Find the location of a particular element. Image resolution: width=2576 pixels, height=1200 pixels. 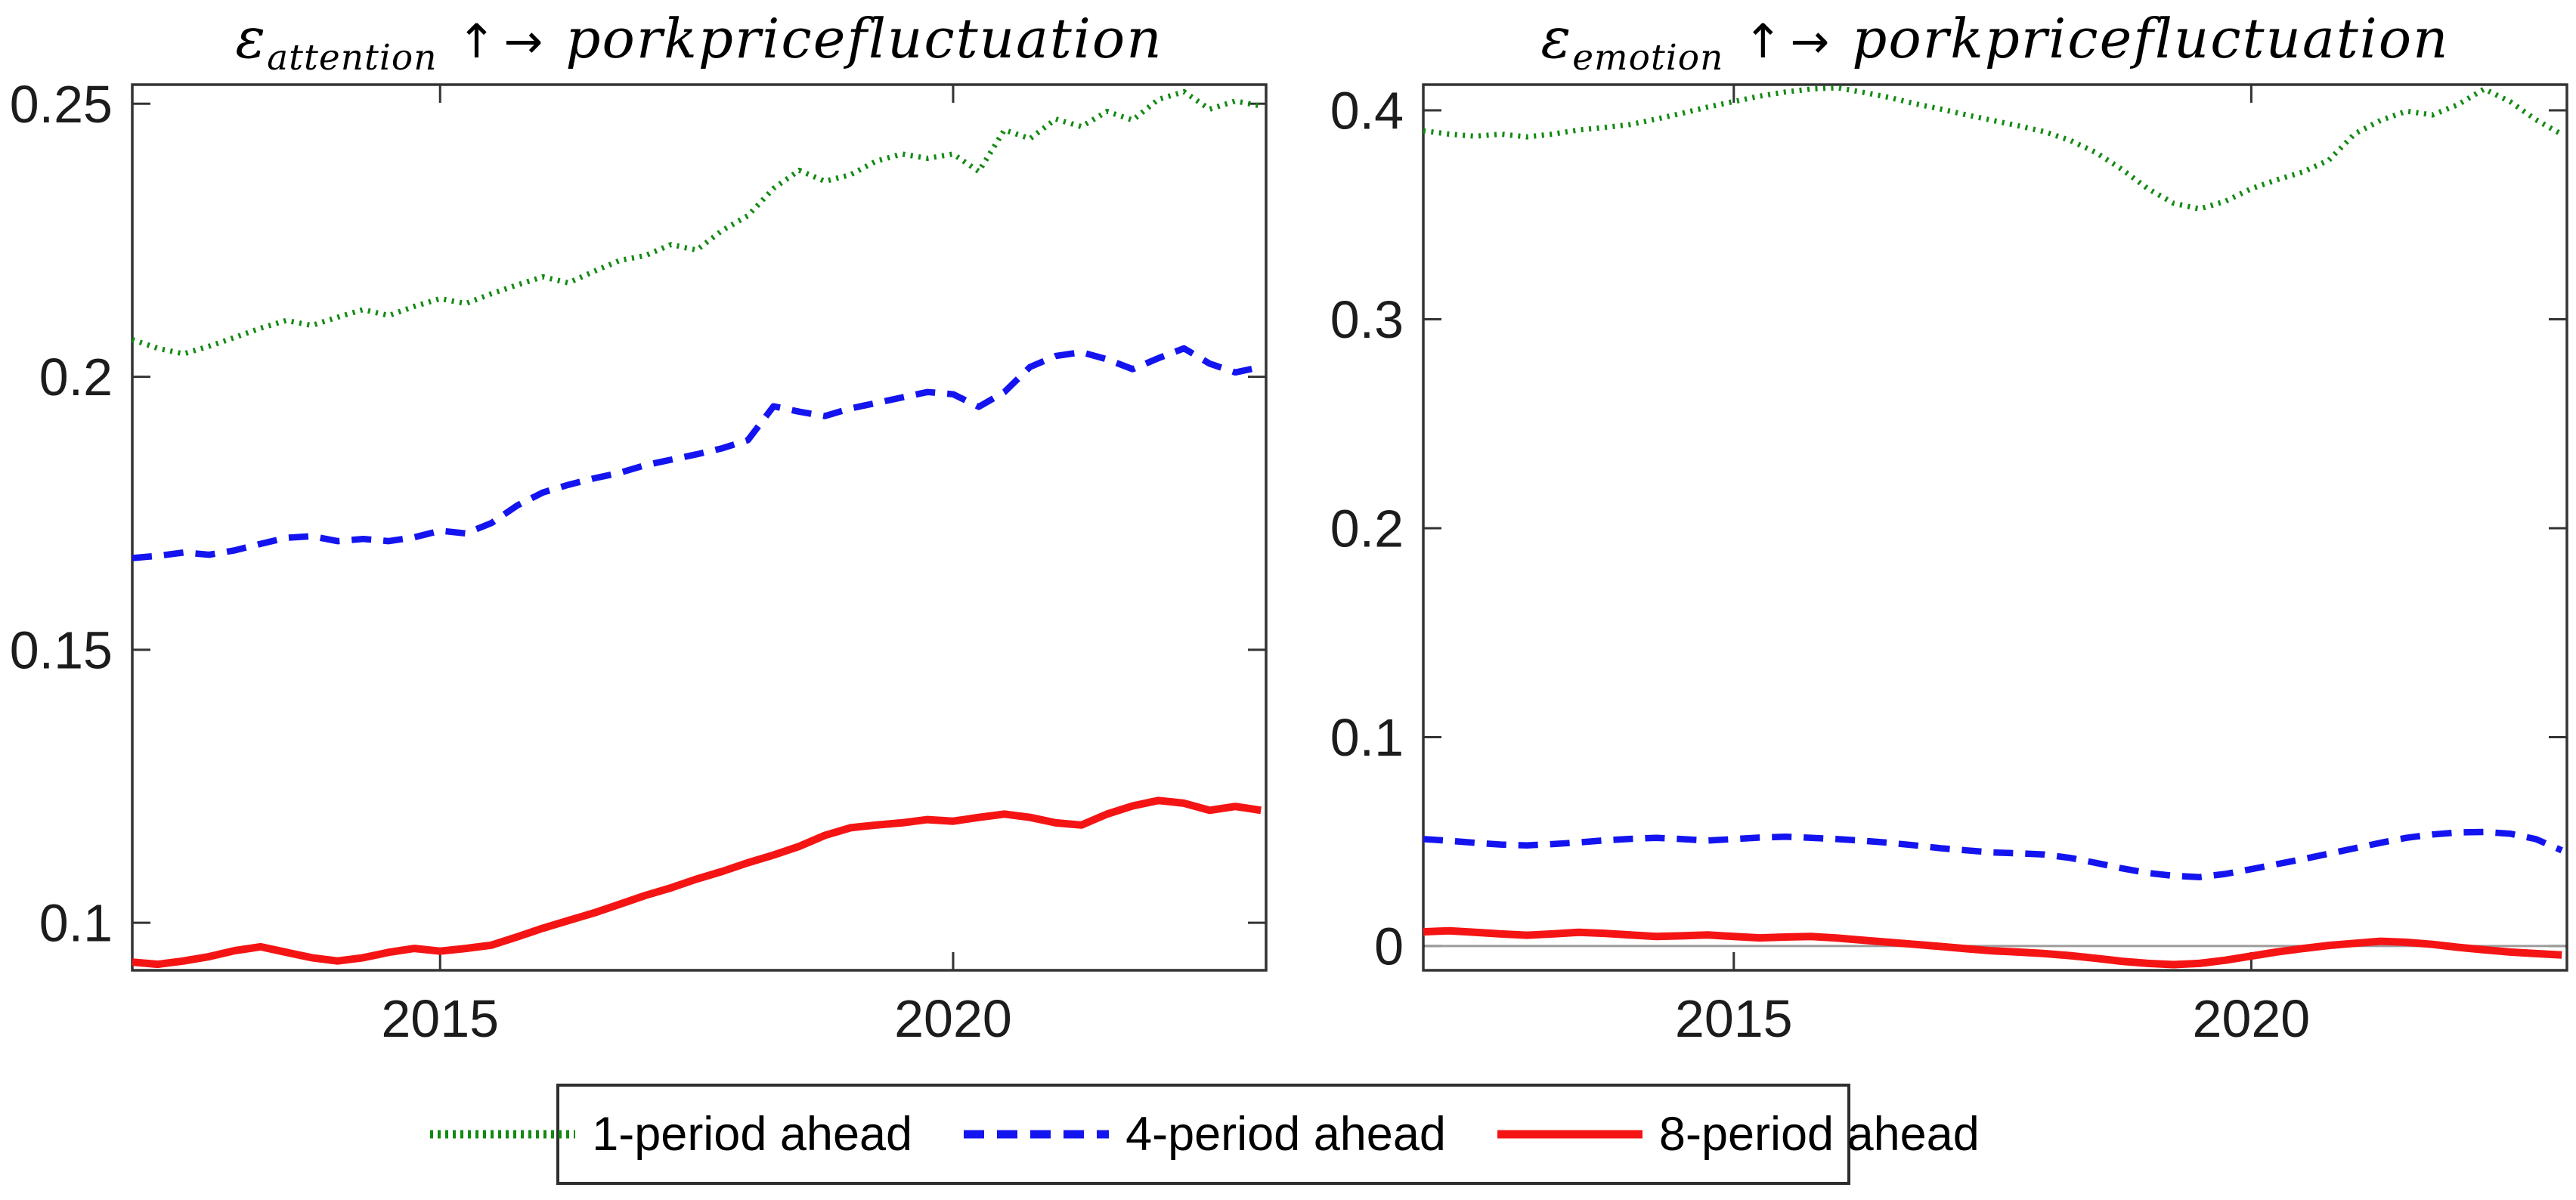

y-tick-label: 0.3 is located at coordinates (1367, 319).